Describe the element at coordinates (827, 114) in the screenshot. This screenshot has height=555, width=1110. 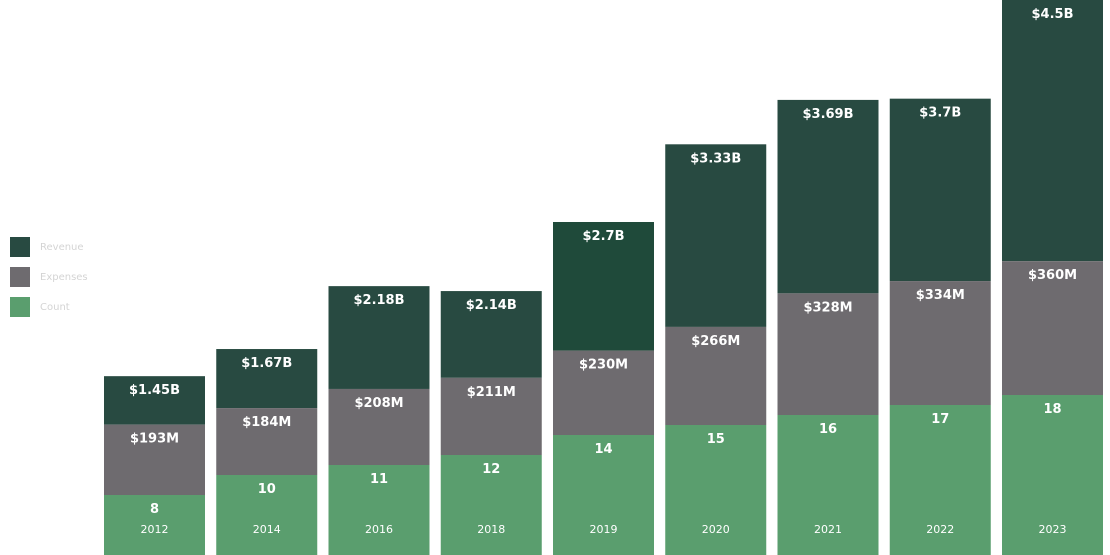
I see `data-label-revenue: $3.69B` at that location.